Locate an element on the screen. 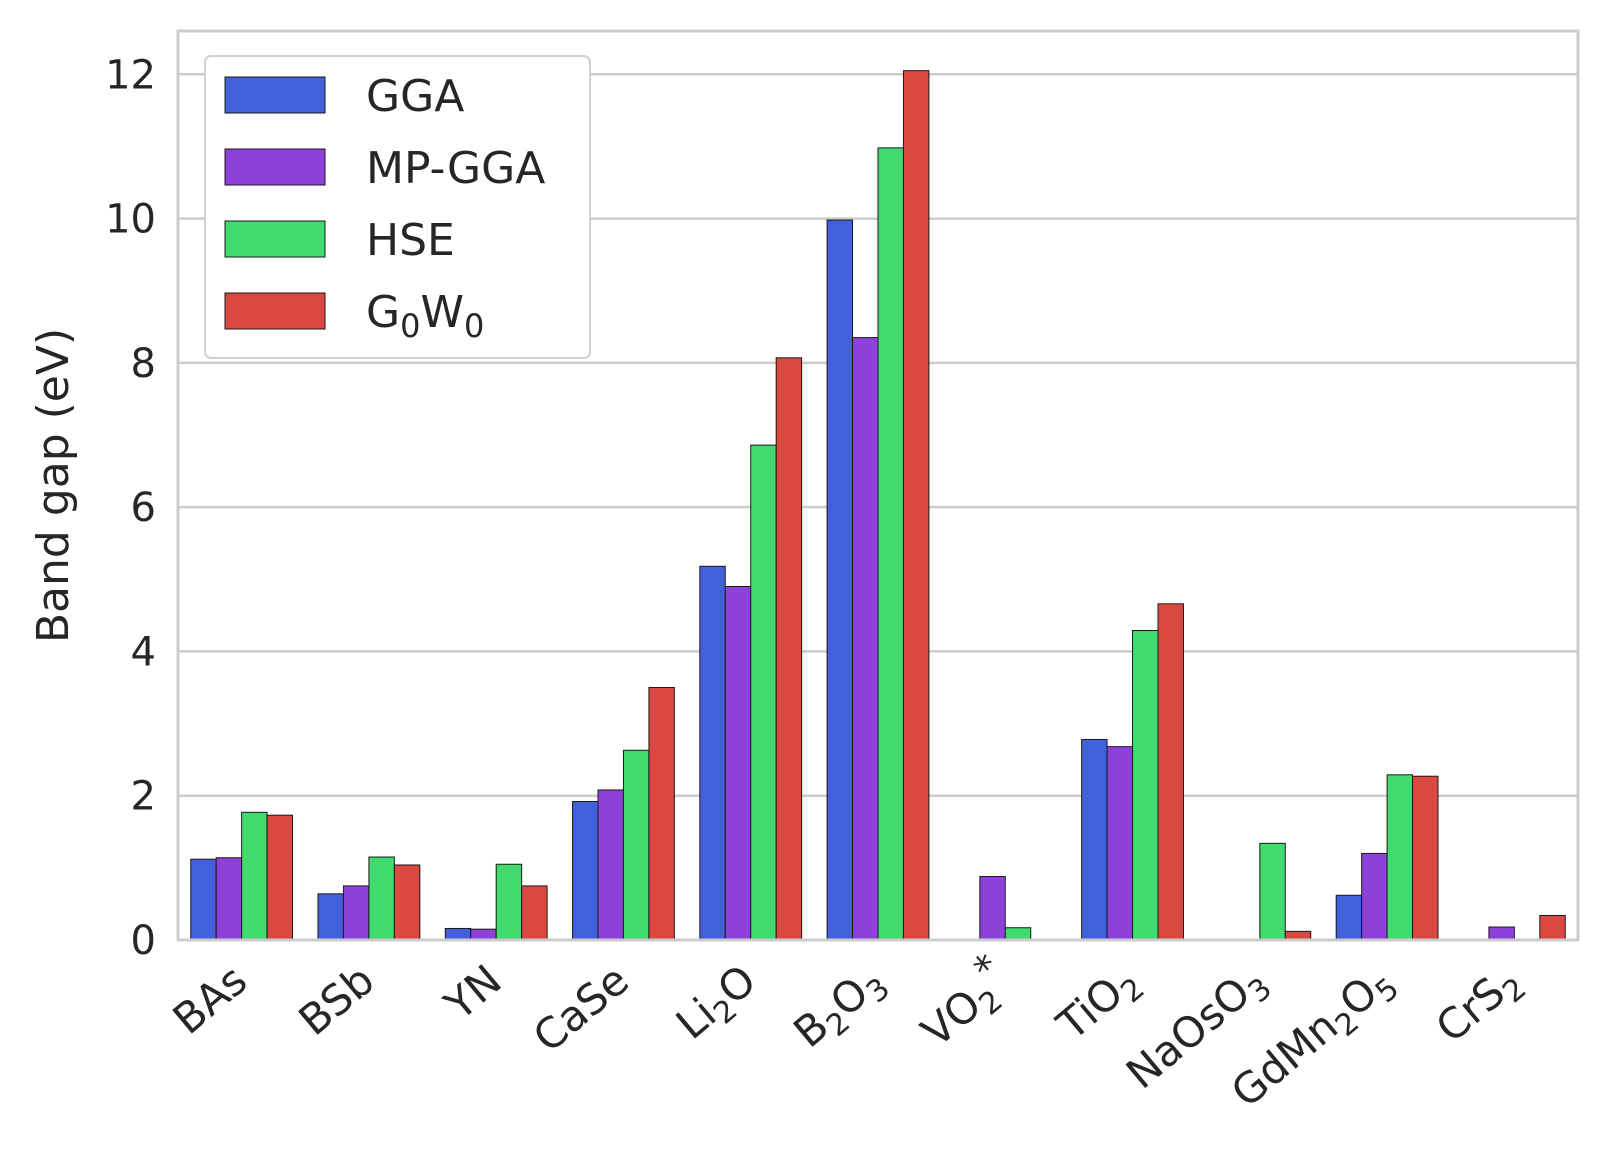 The image size is (1602, 1169). bar-hse-case is located at coordinates (636, 845).